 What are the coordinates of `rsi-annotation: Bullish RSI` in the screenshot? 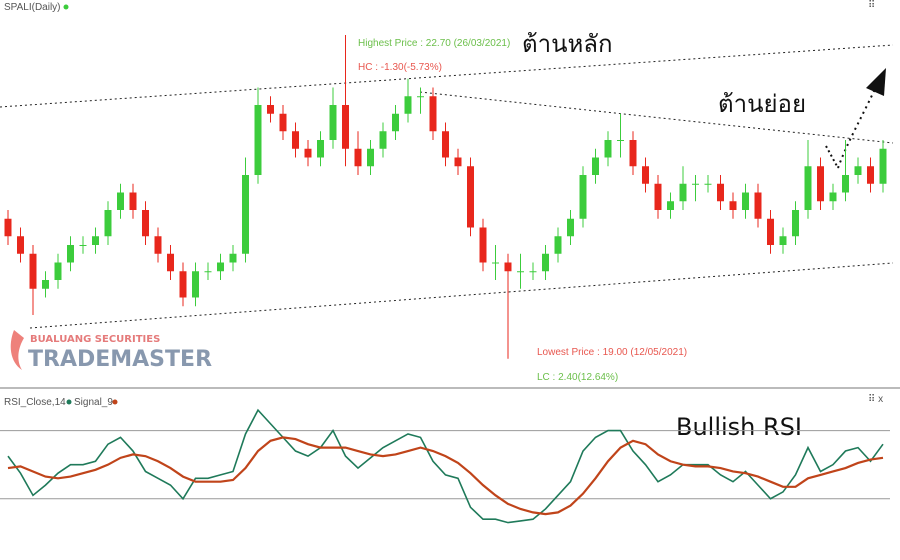 It's located at (739, 427).